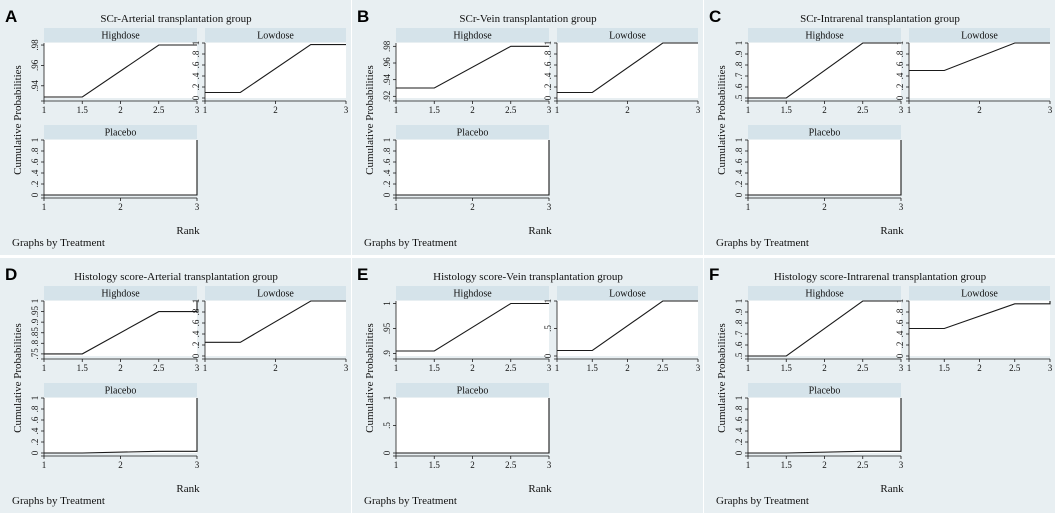 This screenshot has width=1059, height=520. I want to click on x-axis-label: Rank, so click(540, 231).